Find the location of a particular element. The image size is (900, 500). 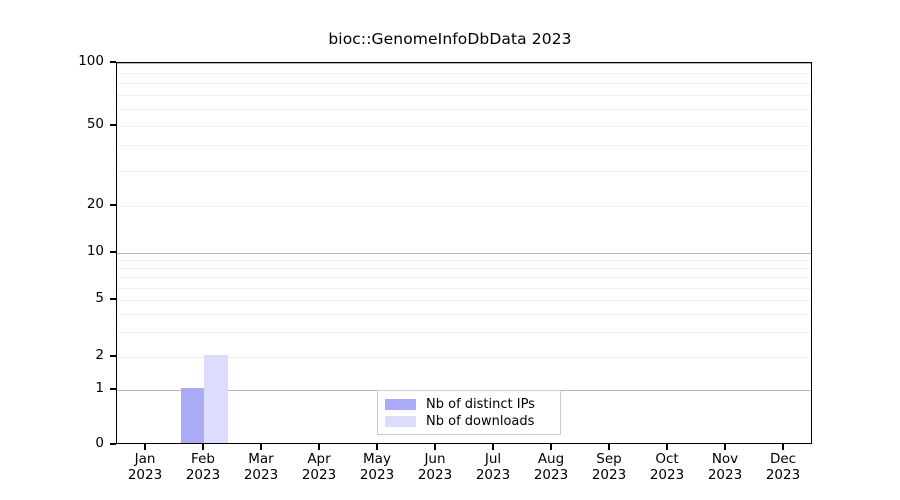

x-axis-month-label: Oct is located at coordinates (667, 459).